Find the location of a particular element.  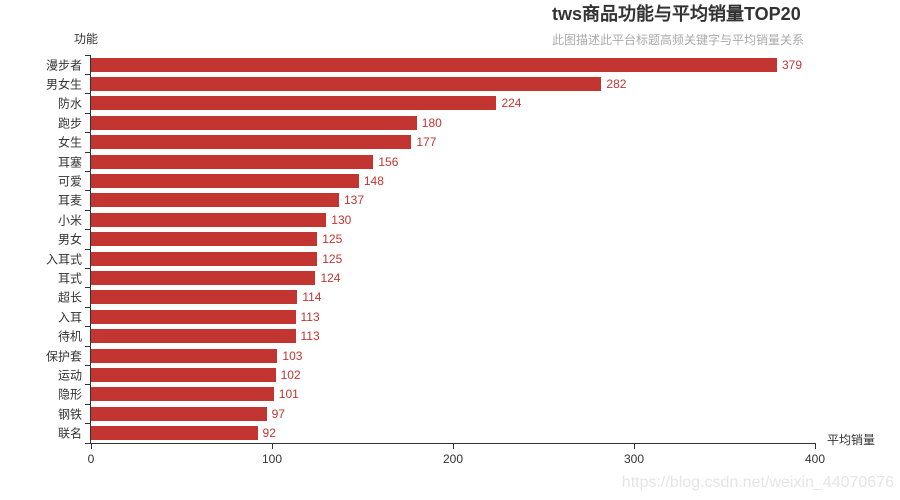

value-label: 101 is located at coordinates (288, 394).